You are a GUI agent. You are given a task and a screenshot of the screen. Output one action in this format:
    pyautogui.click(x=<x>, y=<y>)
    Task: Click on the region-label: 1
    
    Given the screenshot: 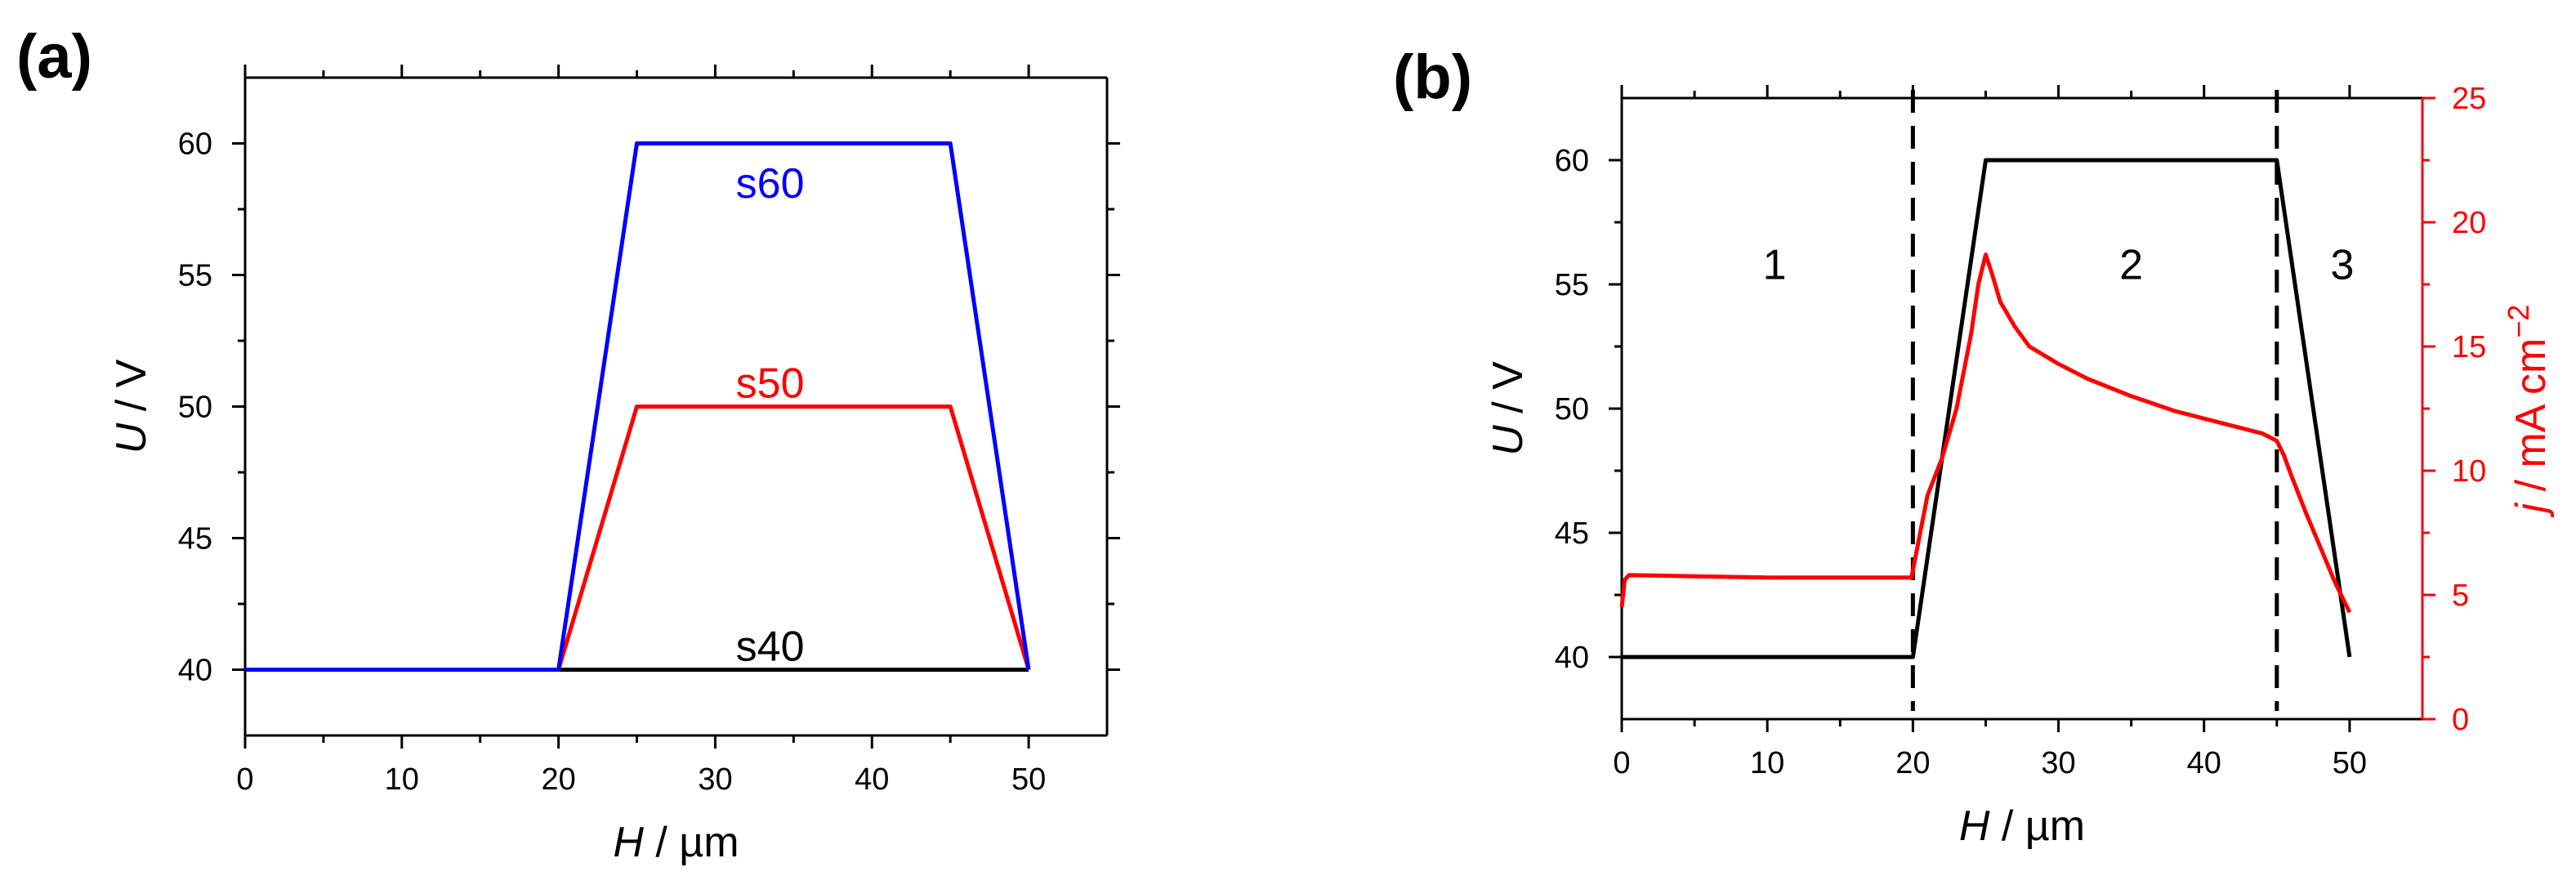 What is the action you would take?
    pyautogui.click(x=1775, y=265)
    